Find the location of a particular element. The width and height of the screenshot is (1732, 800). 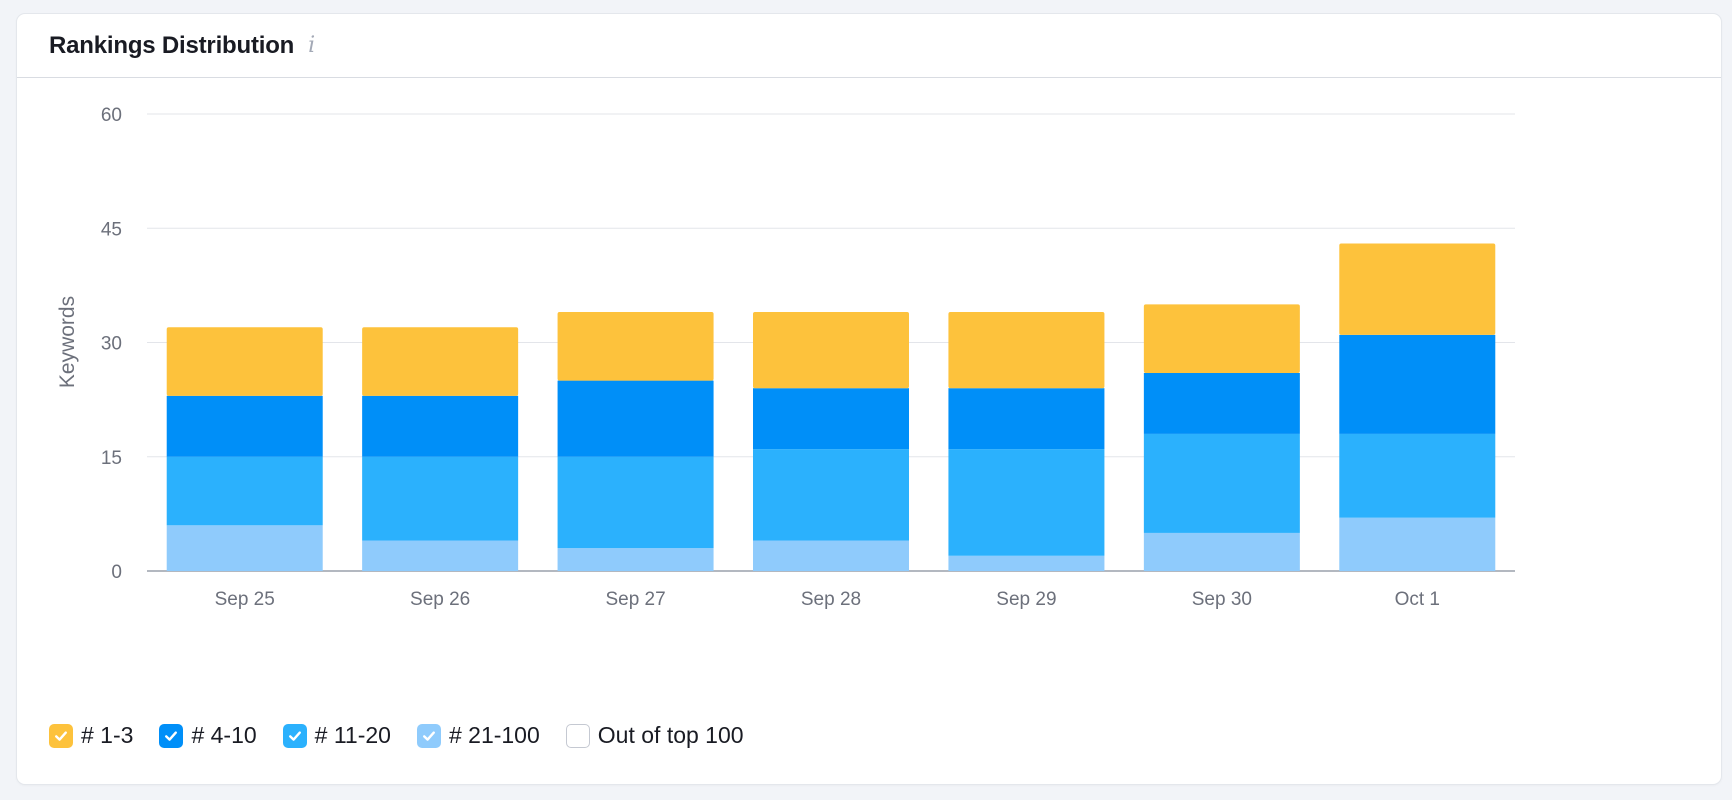

y-tick-label: 60 is located at coordinates (111, 115).